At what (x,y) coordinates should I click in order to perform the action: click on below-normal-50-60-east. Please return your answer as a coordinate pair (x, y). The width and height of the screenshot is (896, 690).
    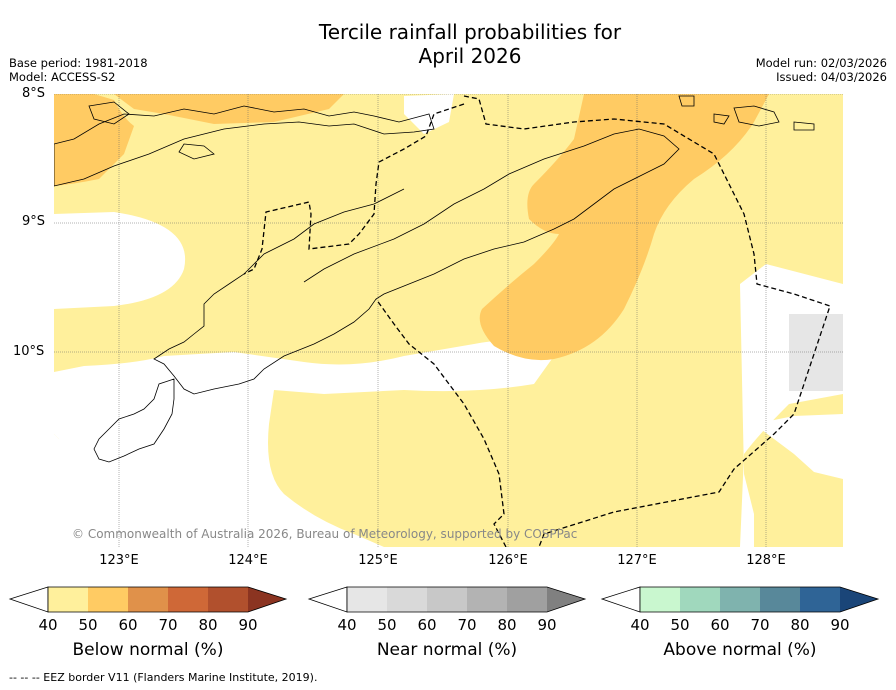
    Looking at the image, I should click on (624, 227).